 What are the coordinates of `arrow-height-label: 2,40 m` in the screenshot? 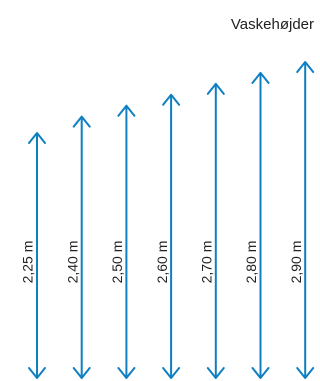 It's located at (72, 262).